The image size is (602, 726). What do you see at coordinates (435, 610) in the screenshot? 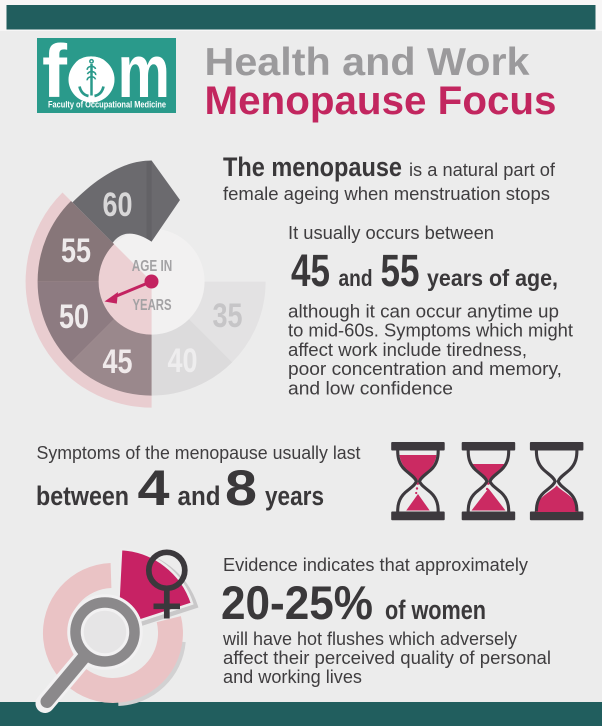
I see `svg-text: of women` at bounding box center [435, 610].